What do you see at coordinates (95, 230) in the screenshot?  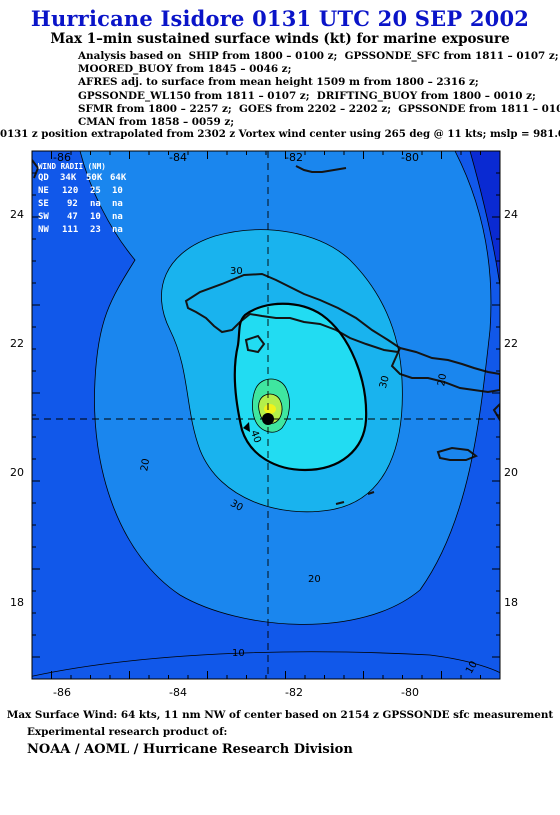 I see `wind-radii-cell: 23` at bounding box center [95, 230].